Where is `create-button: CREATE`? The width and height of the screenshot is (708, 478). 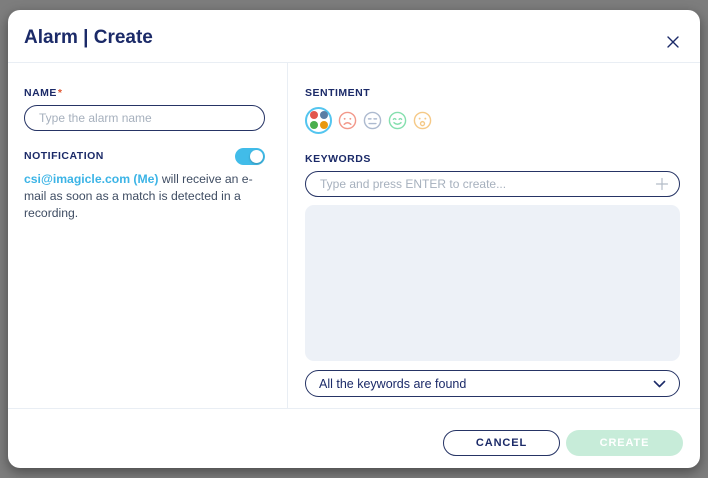 create-button: CREATE is located at coordinates (624, 443).